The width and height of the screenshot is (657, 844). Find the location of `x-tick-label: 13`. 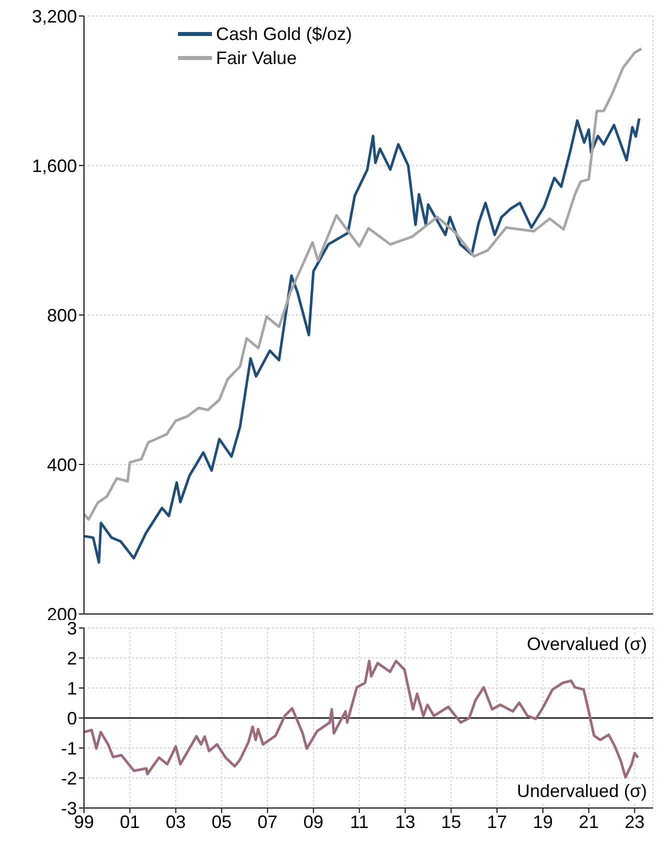

x-tick-label: 13 is located at coordinates (405, 822).